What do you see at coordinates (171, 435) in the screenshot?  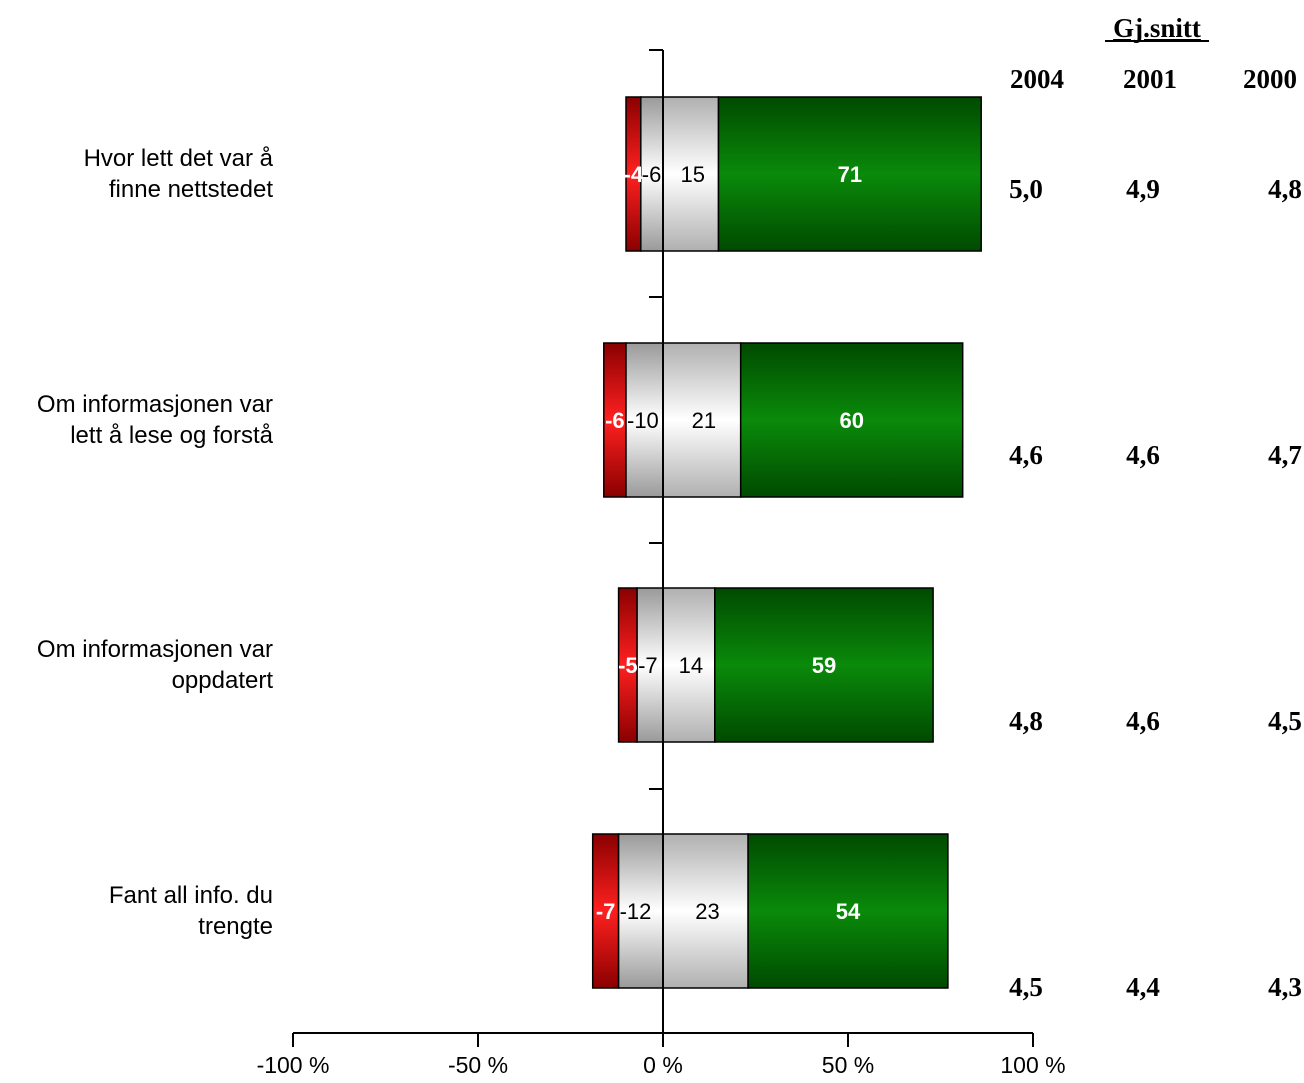 I see `category-label: lett å lese og forstå` at bounding box center [171, 435].